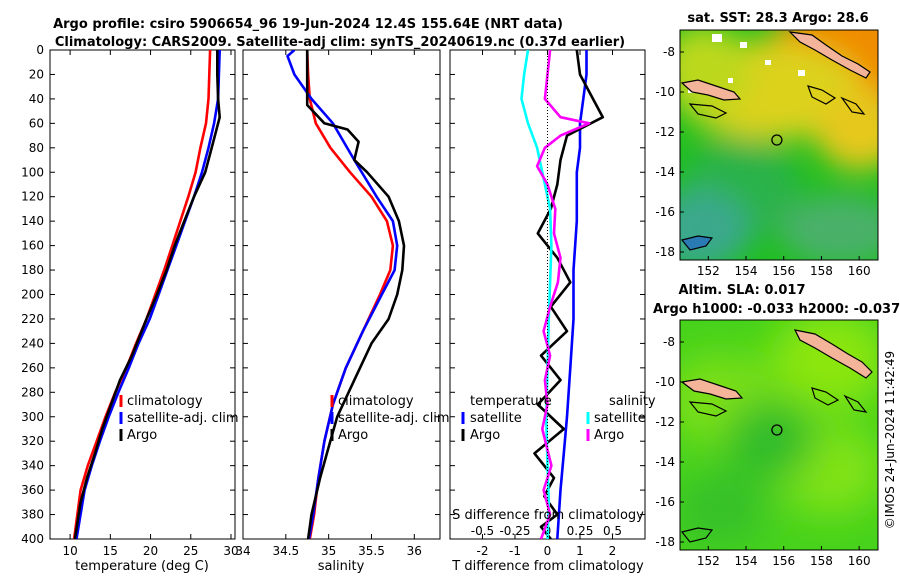  I want to click on lat-tick-label: -16, so click(665, 502).